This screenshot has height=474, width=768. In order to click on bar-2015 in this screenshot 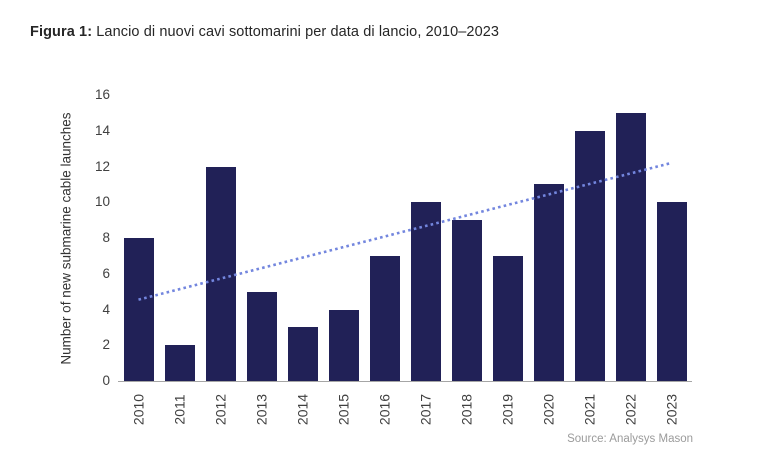, I will do `click(343, 345)`.